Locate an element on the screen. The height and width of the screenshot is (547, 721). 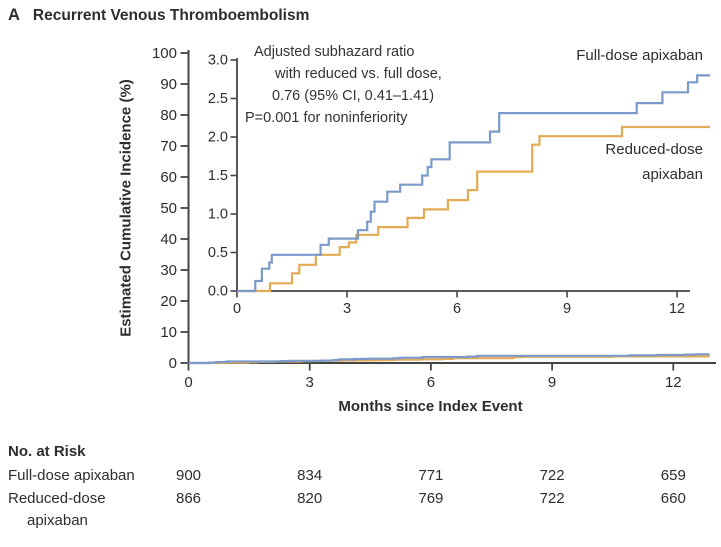
risk-value: 771 is located at coordinates (431, 475).